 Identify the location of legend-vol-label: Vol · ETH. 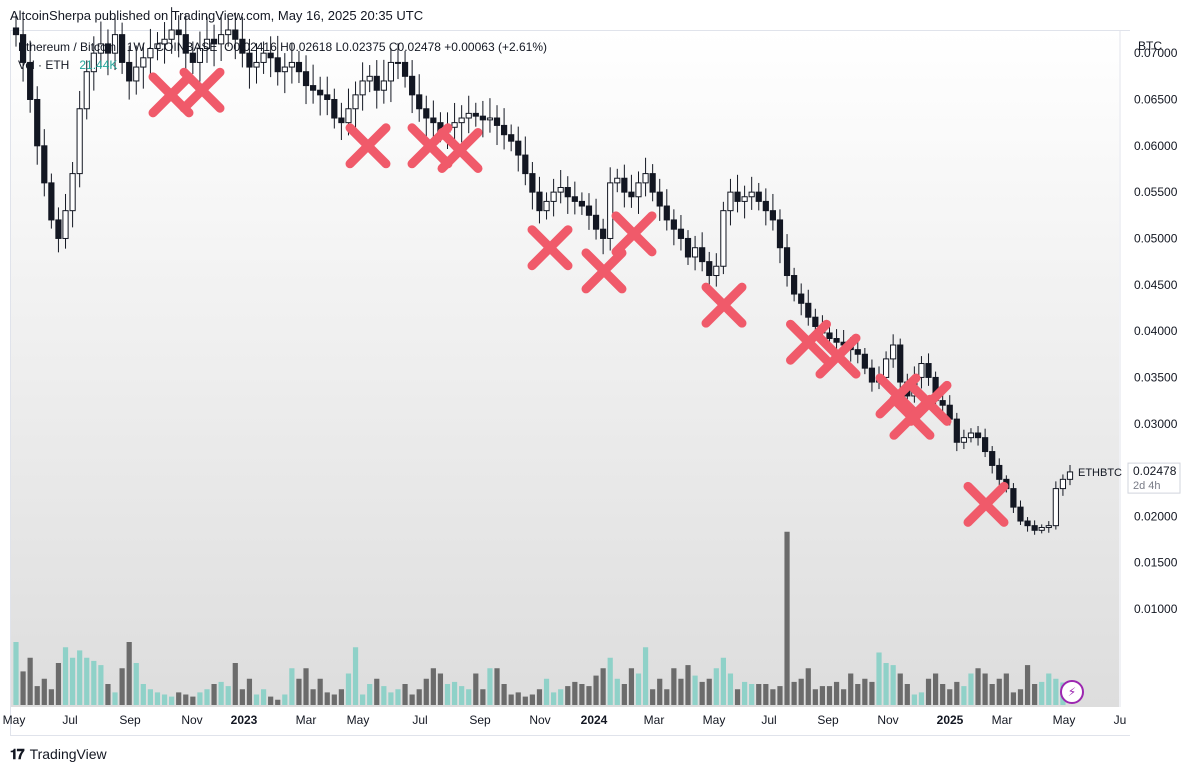
(44, 65).